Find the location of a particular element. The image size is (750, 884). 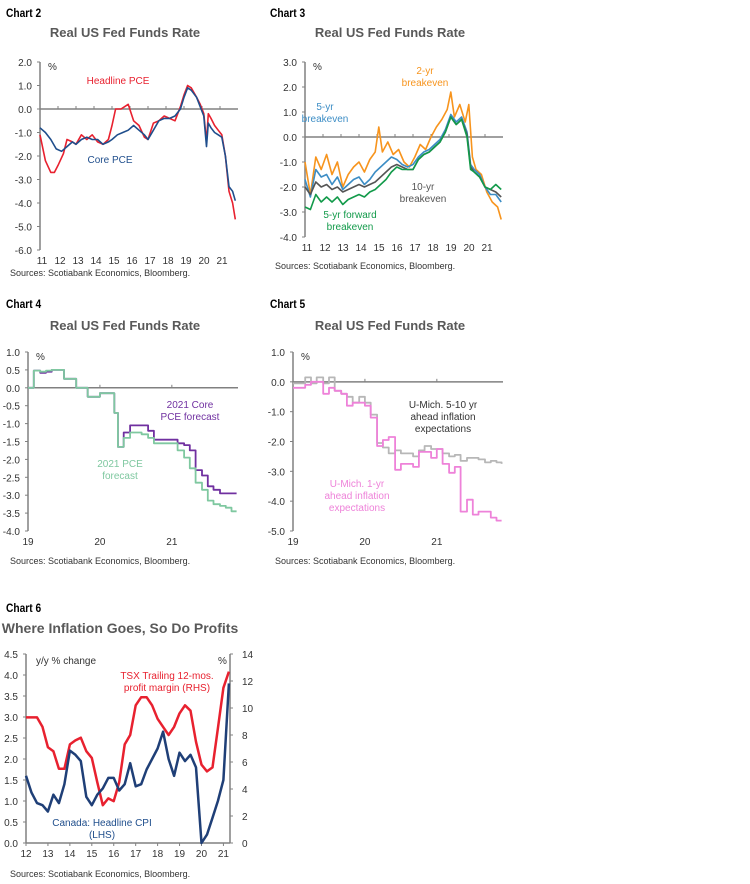

y-tick-label: -3.5 is located at coordinates (12, 514).